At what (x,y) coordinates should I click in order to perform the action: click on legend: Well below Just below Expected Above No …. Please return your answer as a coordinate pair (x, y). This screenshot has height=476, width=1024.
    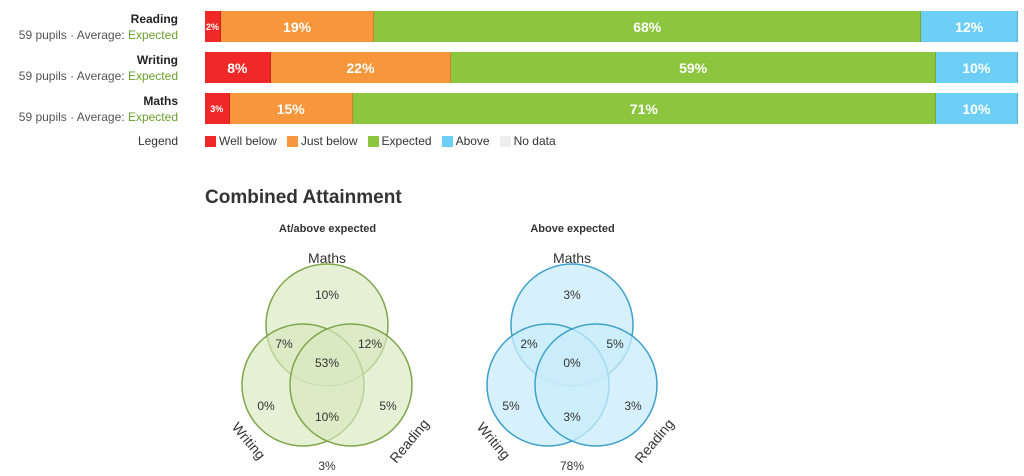
    Looking at the image, I should click on (385, 141).